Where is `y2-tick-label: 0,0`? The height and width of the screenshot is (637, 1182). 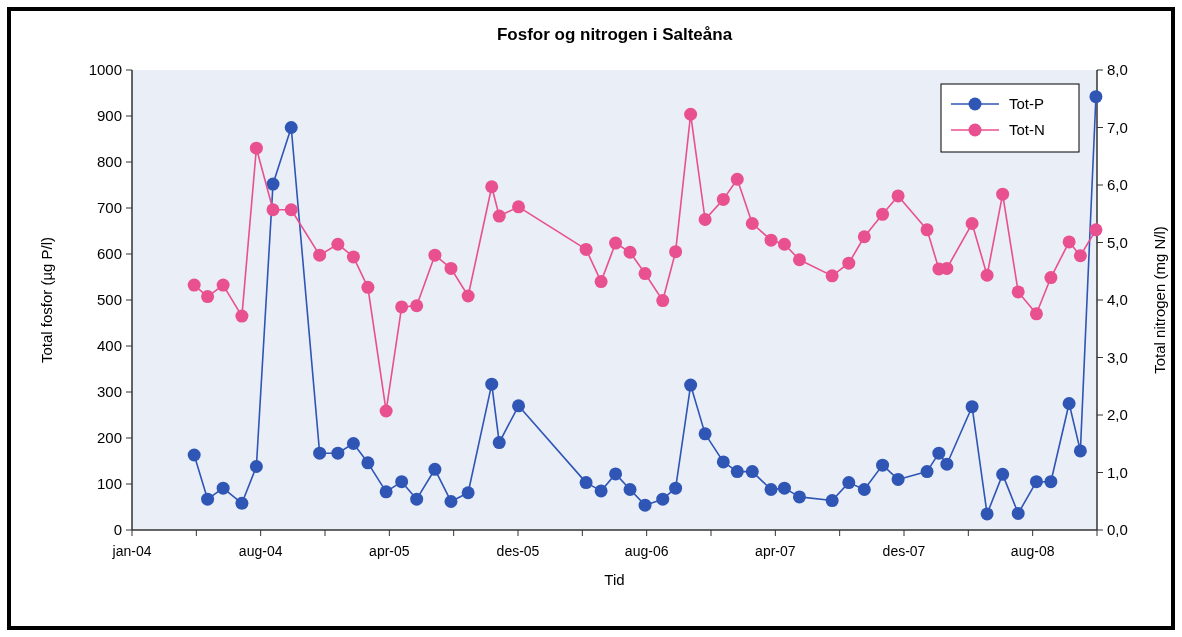 y2-tick-label: 0,0 is located at coordinates (1117, 530).